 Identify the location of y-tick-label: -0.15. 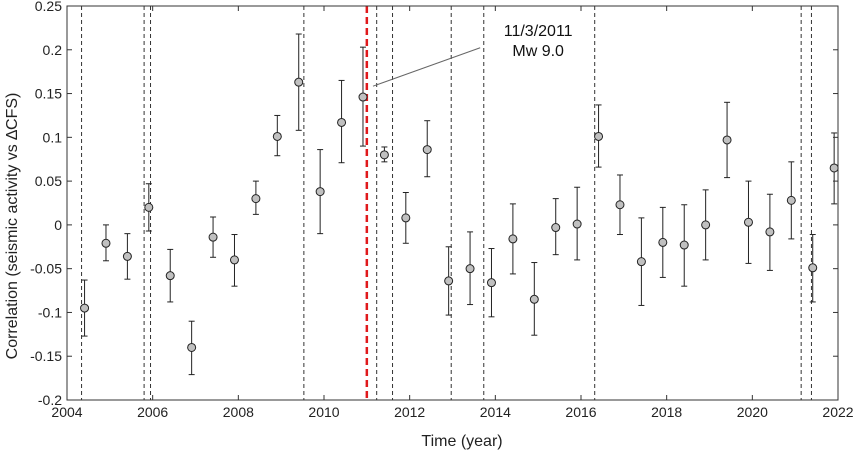
(46, 356).